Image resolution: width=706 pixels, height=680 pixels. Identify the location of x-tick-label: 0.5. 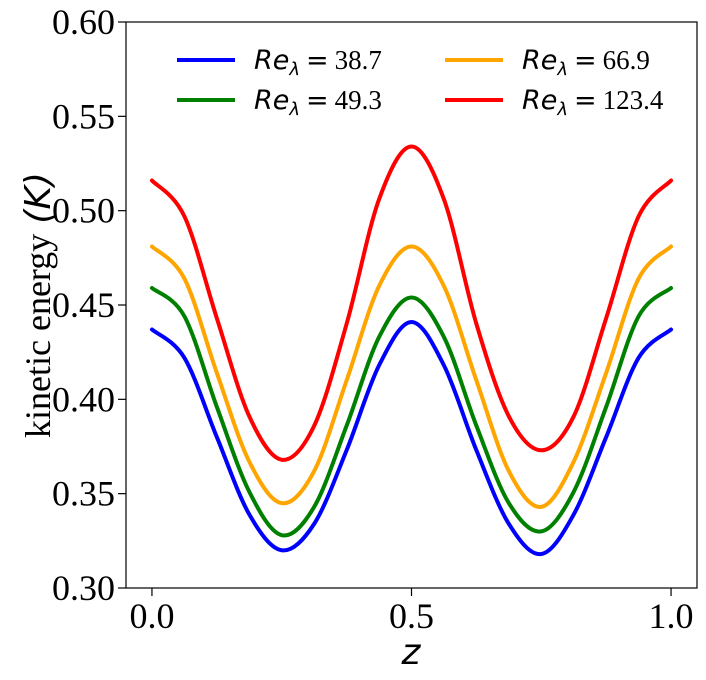
(411, 616).